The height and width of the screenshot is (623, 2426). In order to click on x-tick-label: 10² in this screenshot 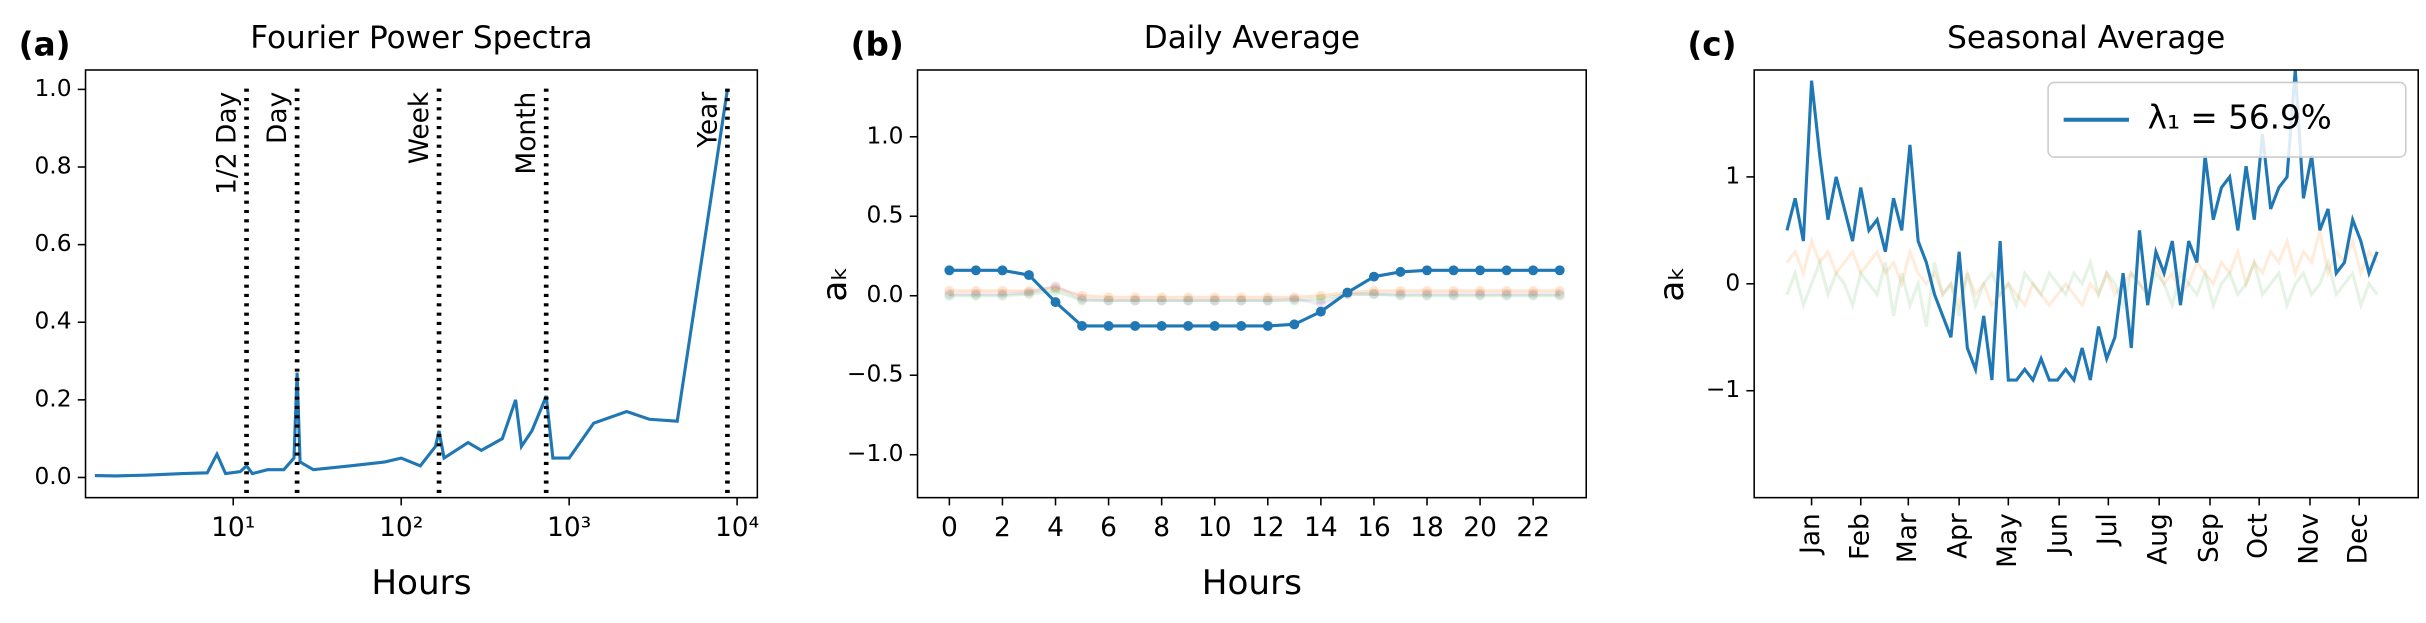, I will do `click(401, 527)`.